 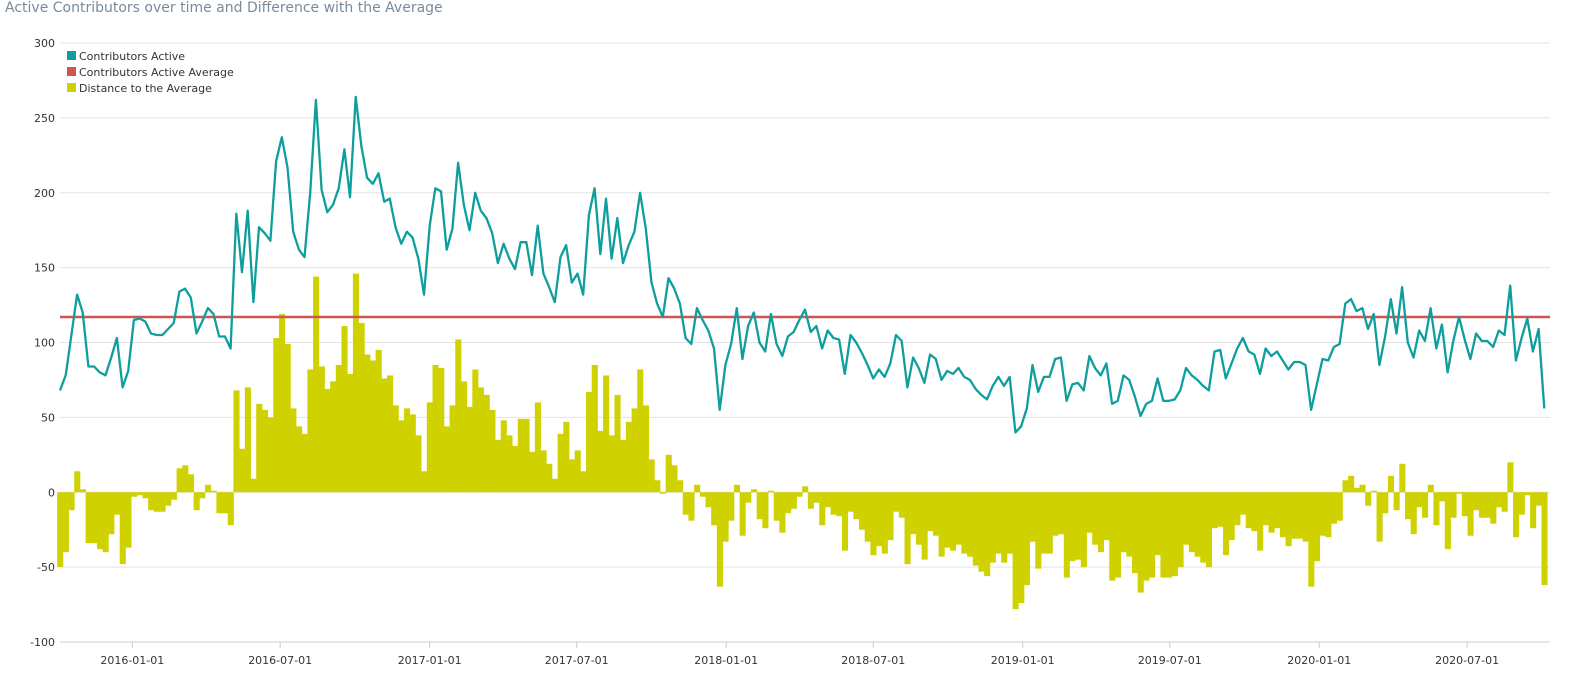 What do you see at coordinates (139, 88) in the screenshot?
I see `legend-item: Distance to the Average` at bounding box center [139, 88].